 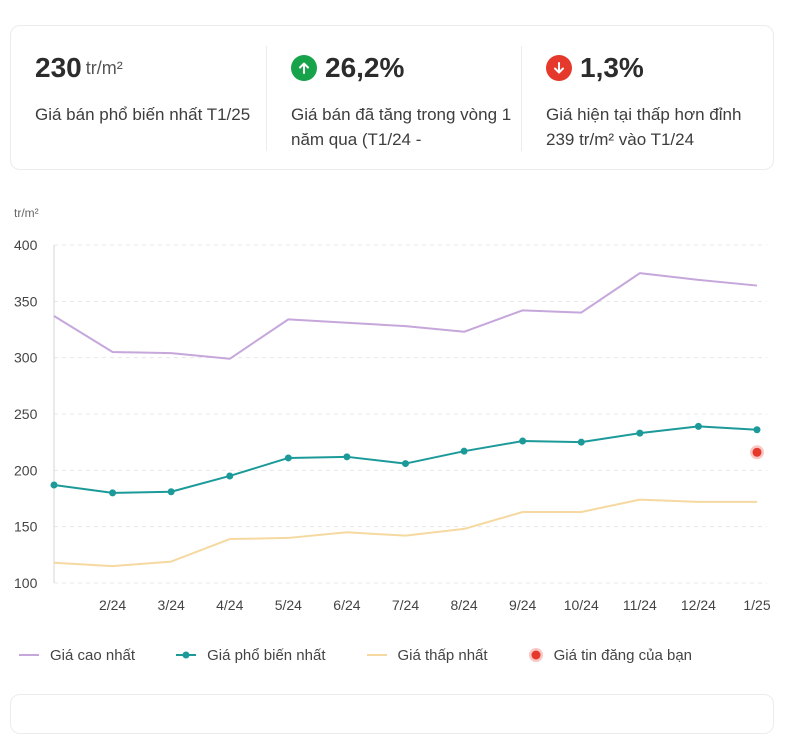 What do you see at coordinates (559, 68) in the screenshot?
I see `arrow-down-icon` at bounding box center [559, 68].